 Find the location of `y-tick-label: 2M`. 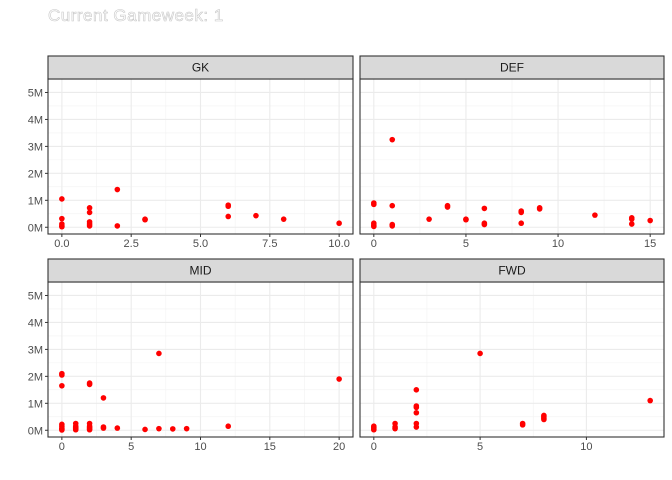

y-tick-label: 2M is located at coordinates (35, 377).